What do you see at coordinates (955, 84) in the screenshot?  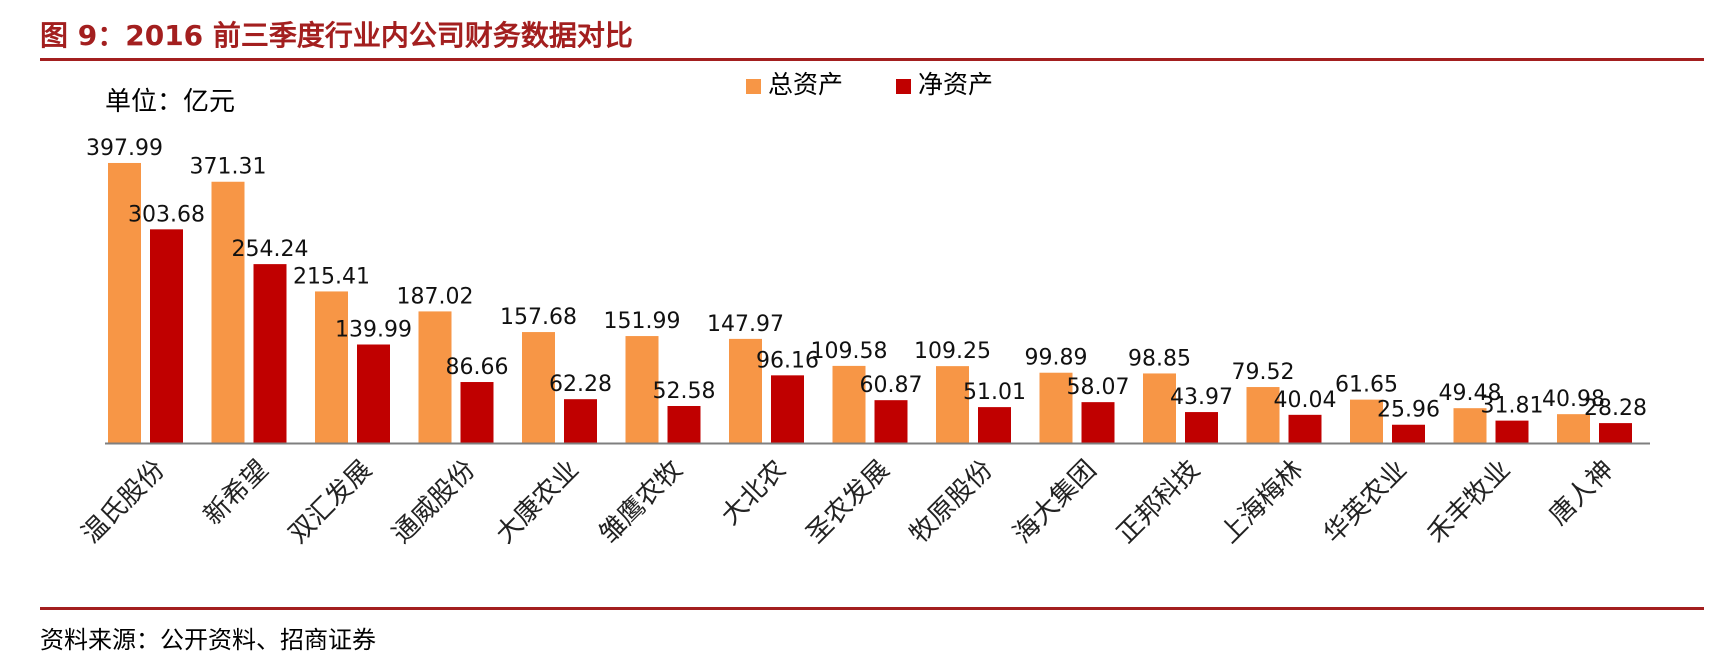 I see `legend-label-2: 净资产` at bounding box center [955, 84].